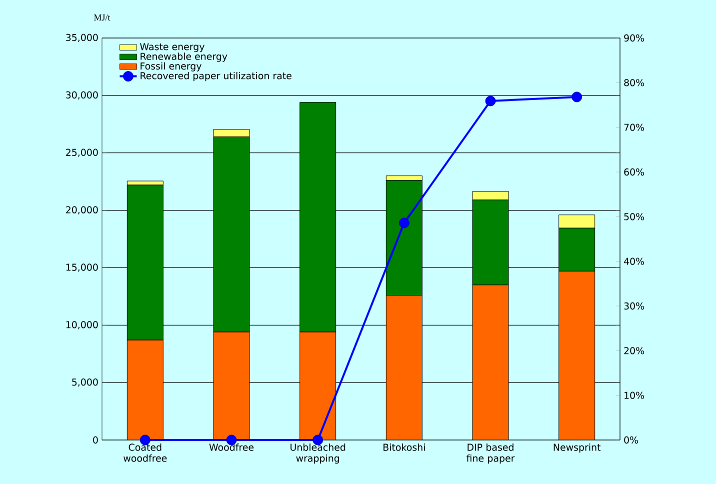 The width and height of the screenshot is (716, 484). What do you see at coordinates (318, 454) in the screenshot?
I see `x-tick-label: Unbleached wrapping` at bounding box center [318, 454].